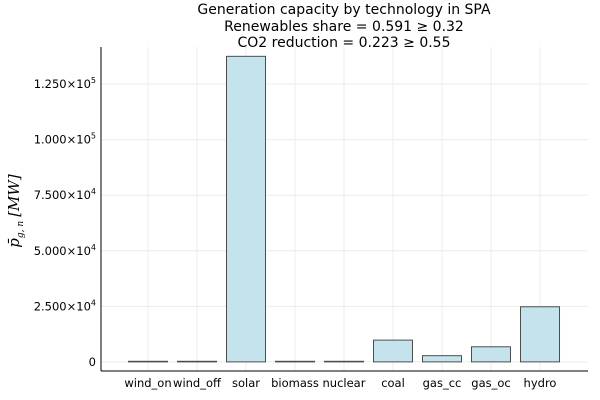 This screenshot has width=600, height=400. I want to click on y-tick-label-5: 1.250×105, so click(65, 83).